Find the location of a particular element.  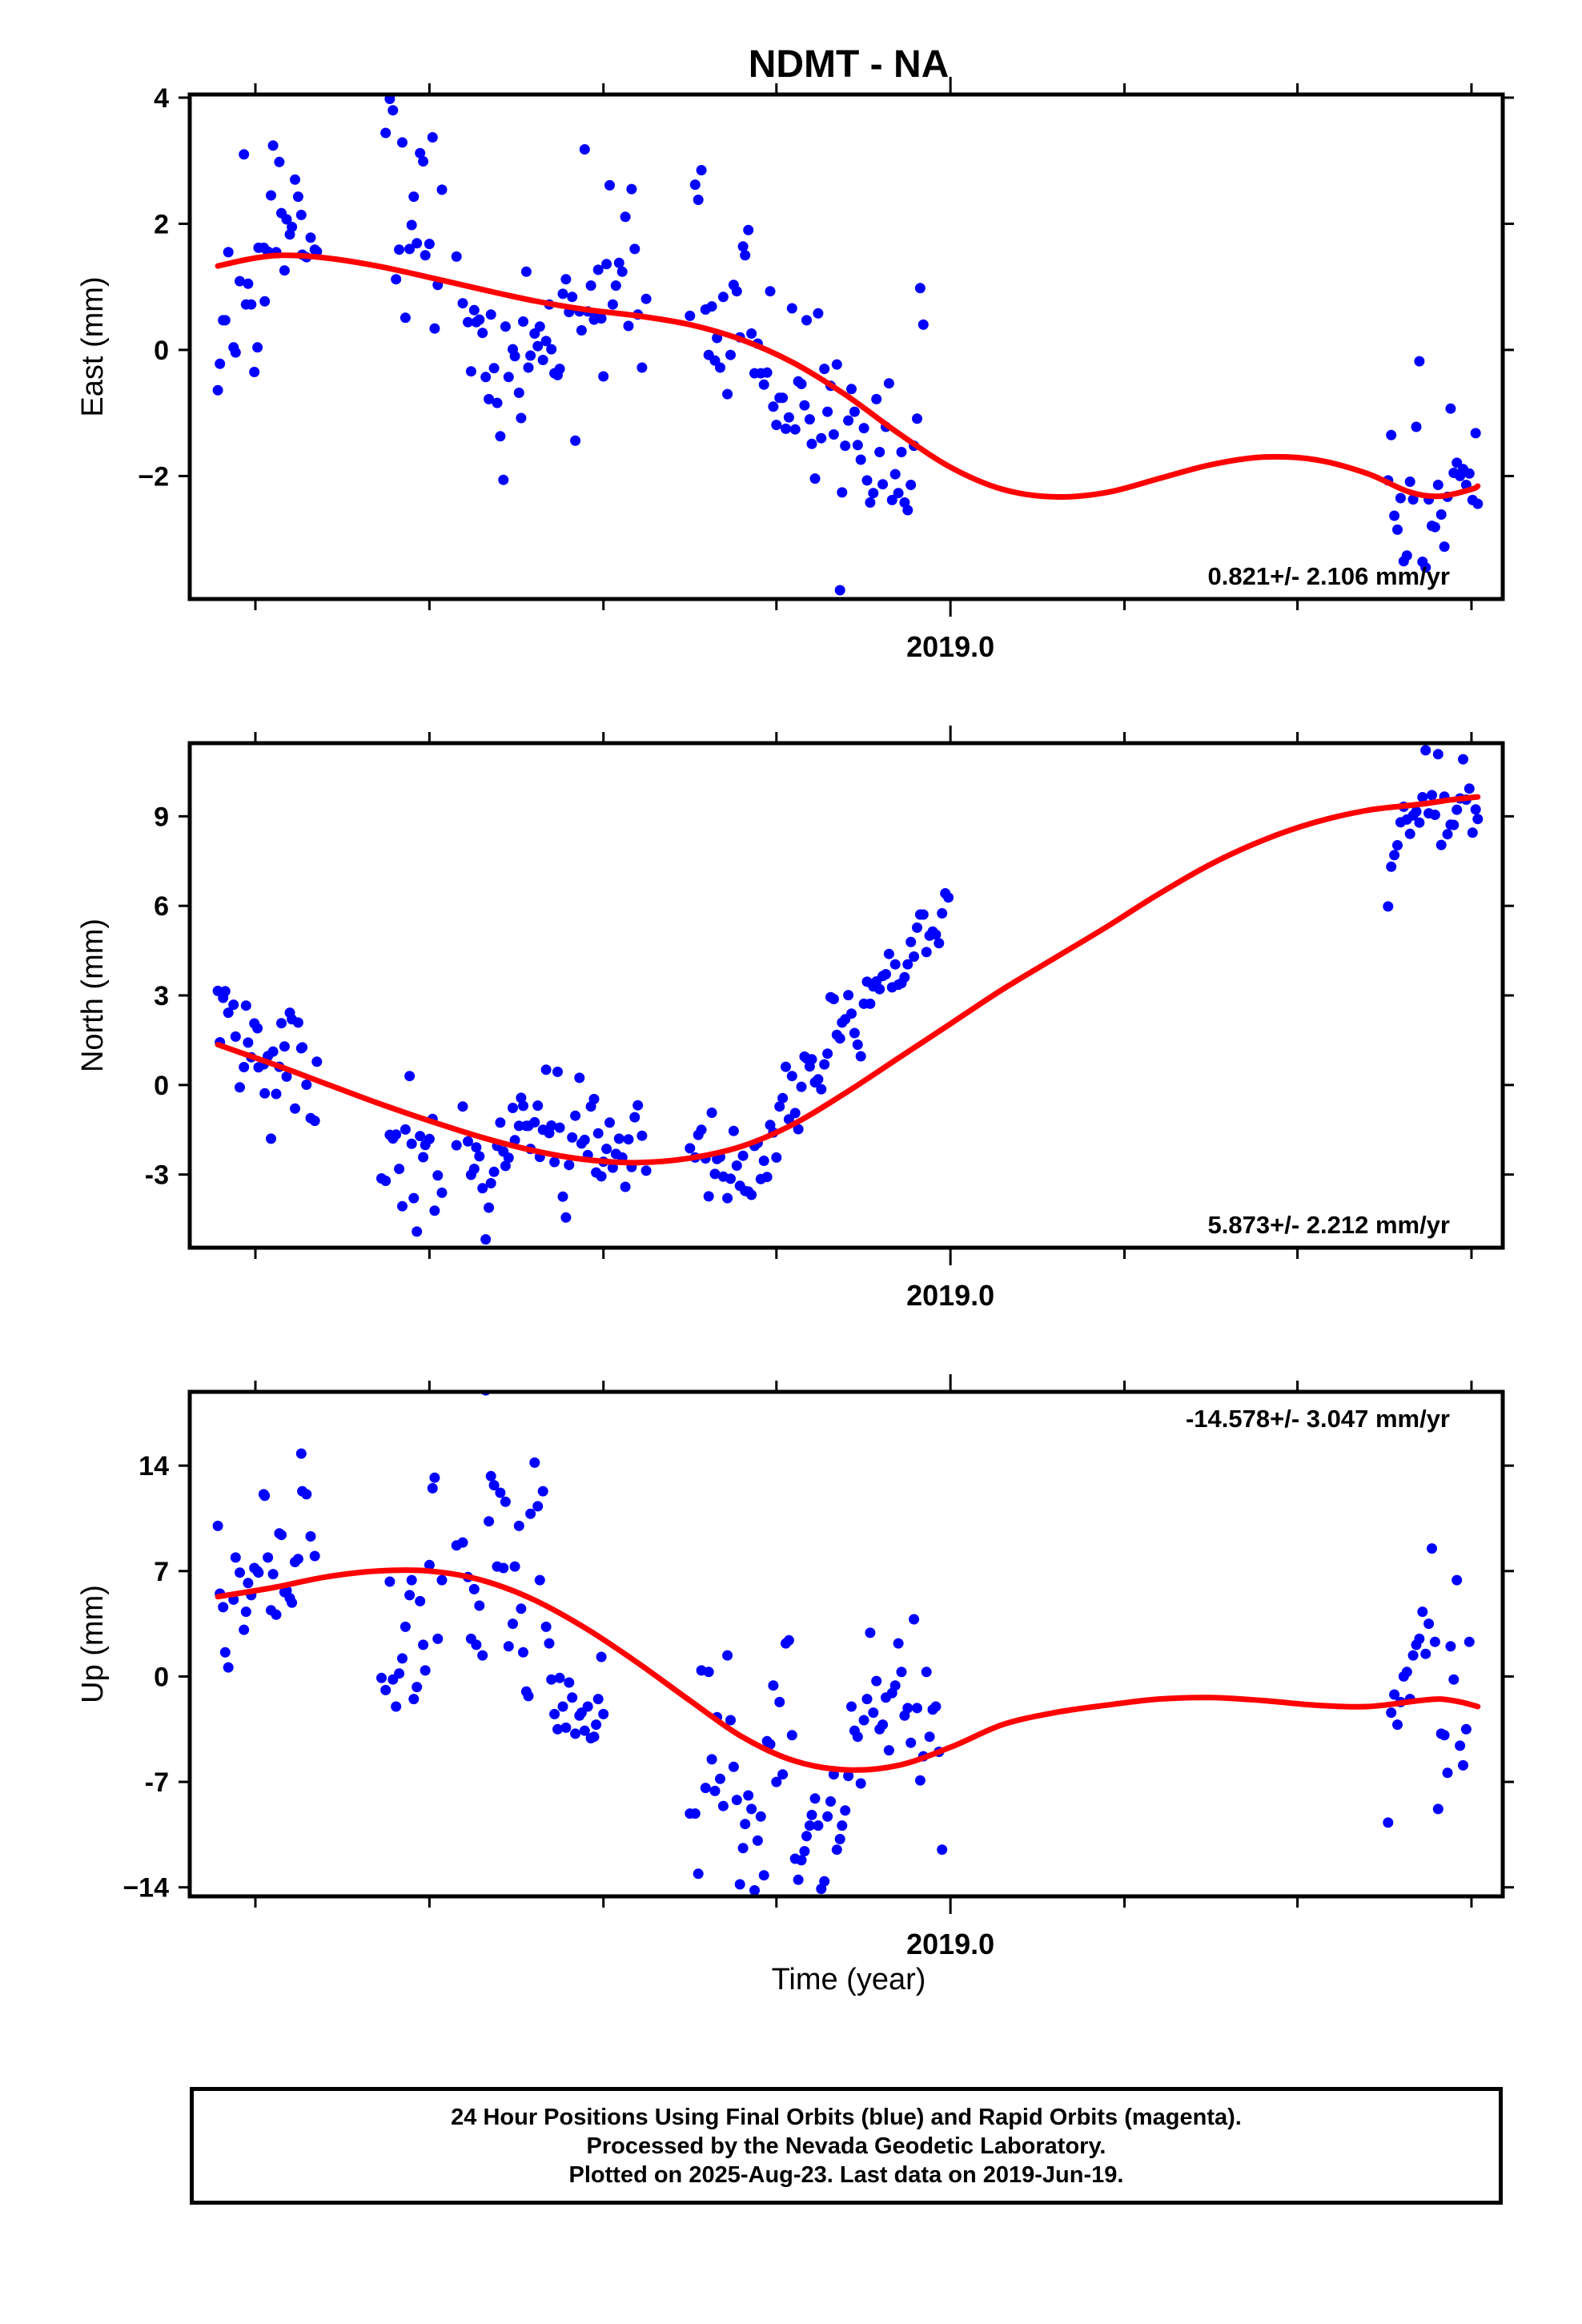

north-y-axis-label: North (mm) is located at coordinates (93, 995).